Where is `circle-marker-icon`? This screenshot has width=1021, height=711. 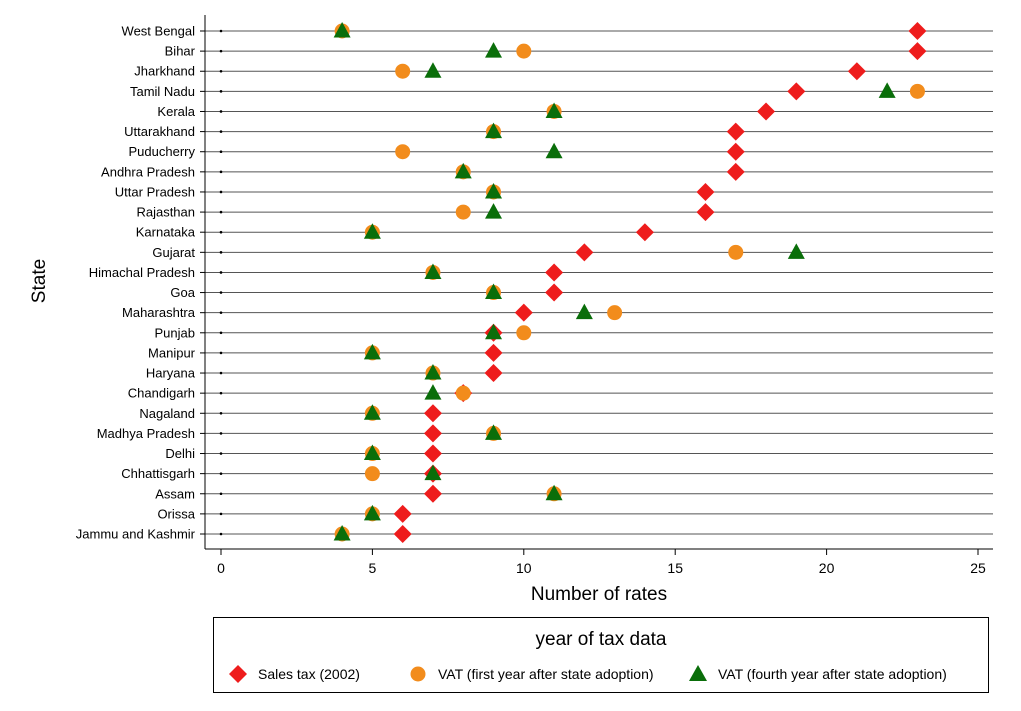 circle-marker-icon is located at coordinates (418, 674).